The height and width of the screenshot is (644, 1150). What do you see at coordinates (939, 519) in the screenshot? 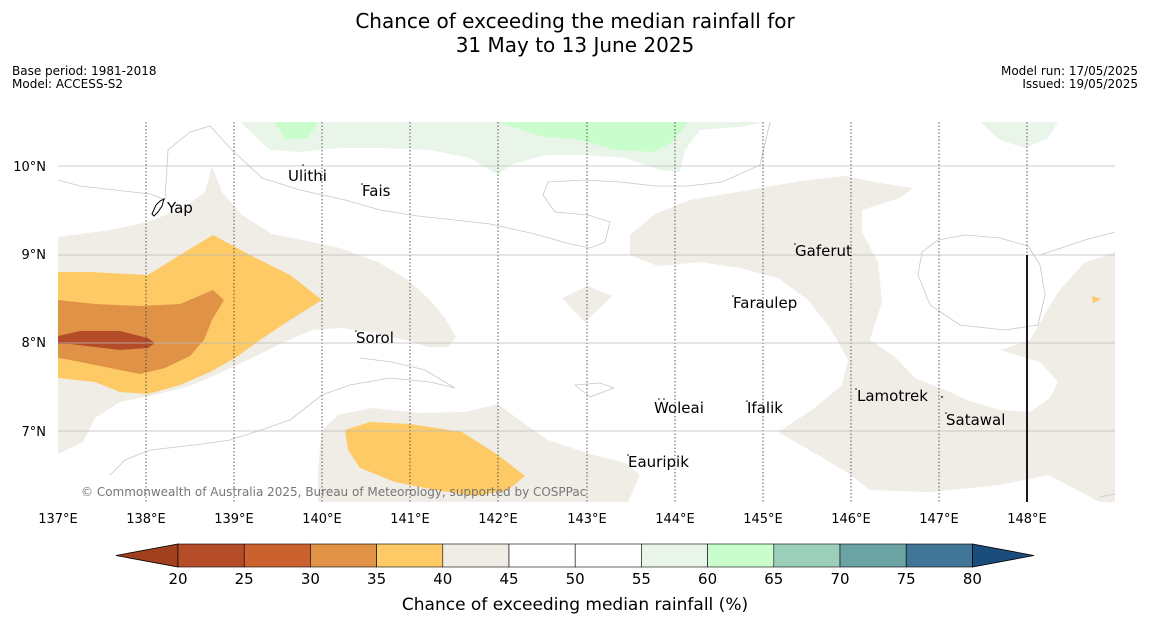
I see `lon-tick-147: 147°E` at bounding box center [939, 519].